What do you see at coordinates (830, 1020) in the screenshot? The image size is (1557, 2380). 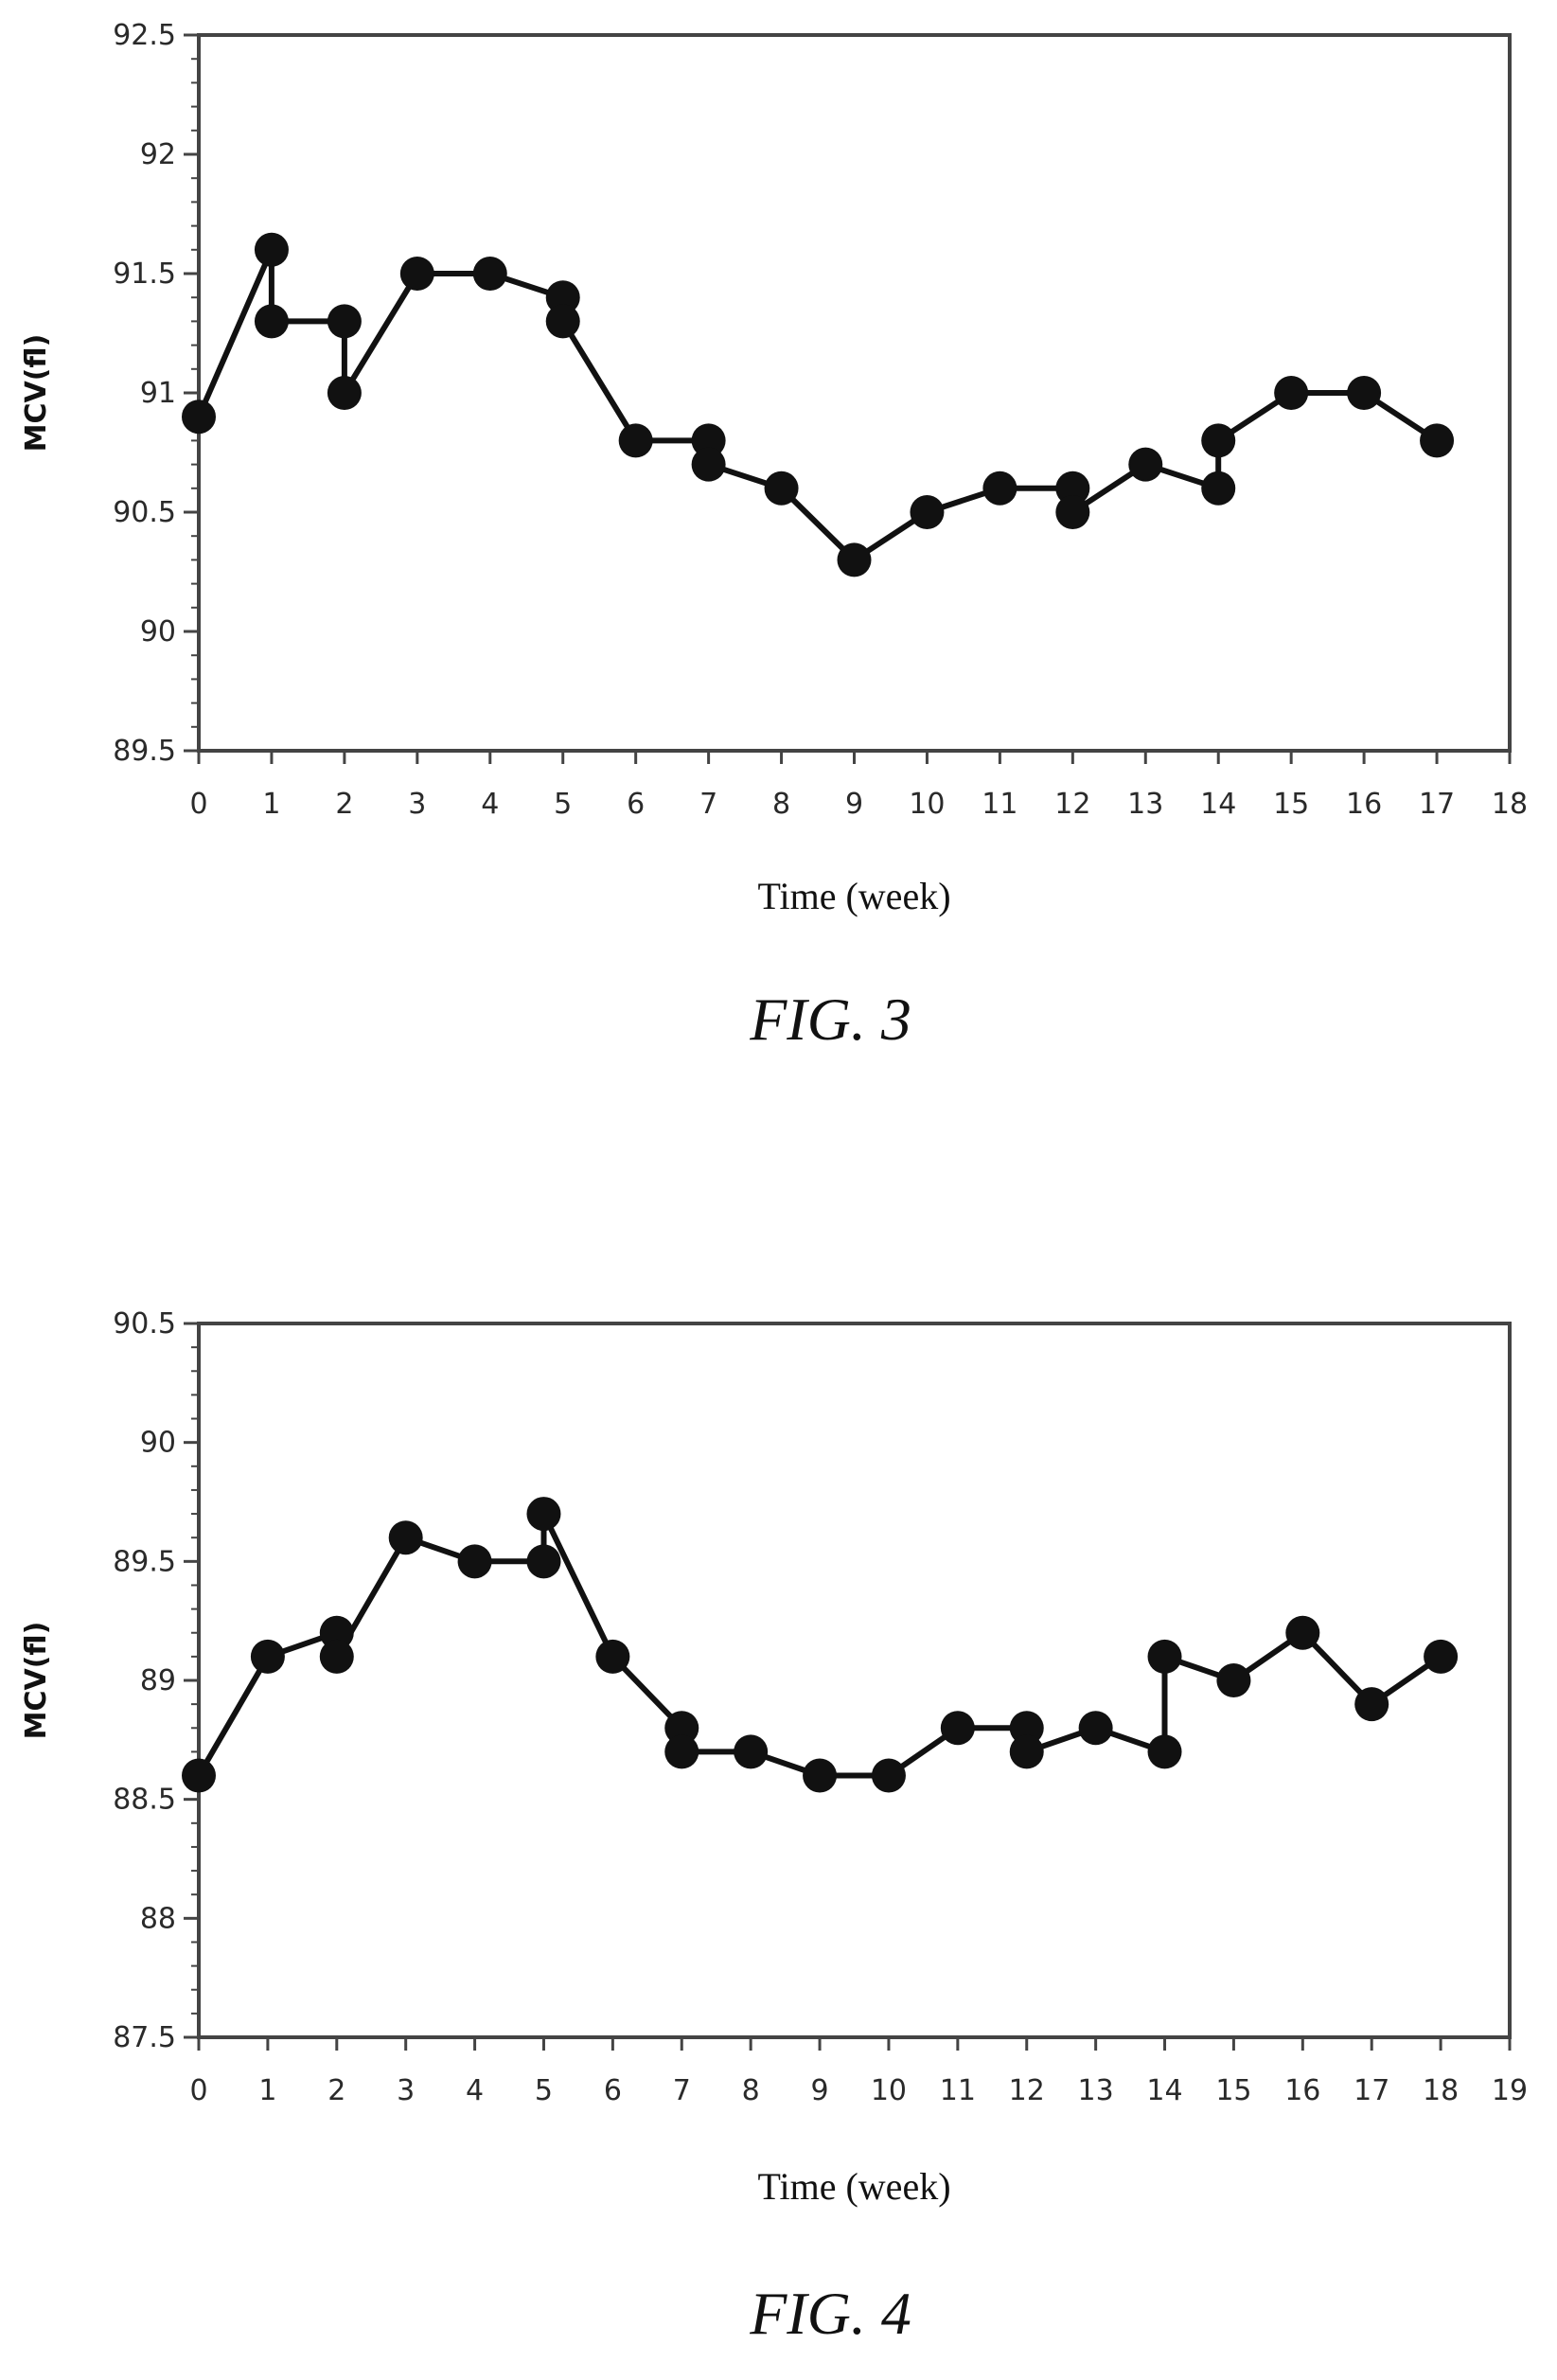 I see `figure-caption: FIG. 3` at bounding box center [830, 1020].